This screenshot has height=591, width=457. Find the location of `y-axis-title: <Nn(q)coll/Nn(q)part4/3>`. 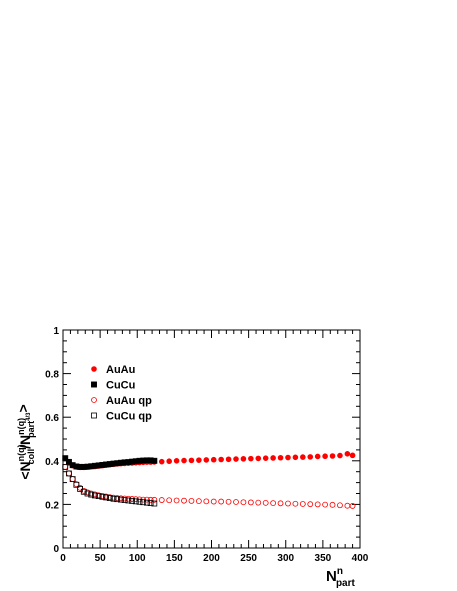

y-axis-title: <Nn(q)coll/Nn(q)part4/3> is located at coordinates (25, 441).